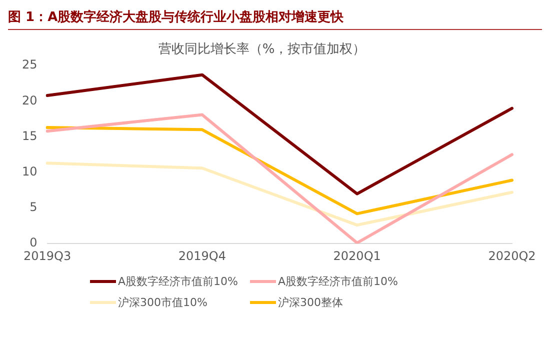  Describe the element at coordinates (30, 100) in the screenshot. I see `y-tick-label: 20` at that location.